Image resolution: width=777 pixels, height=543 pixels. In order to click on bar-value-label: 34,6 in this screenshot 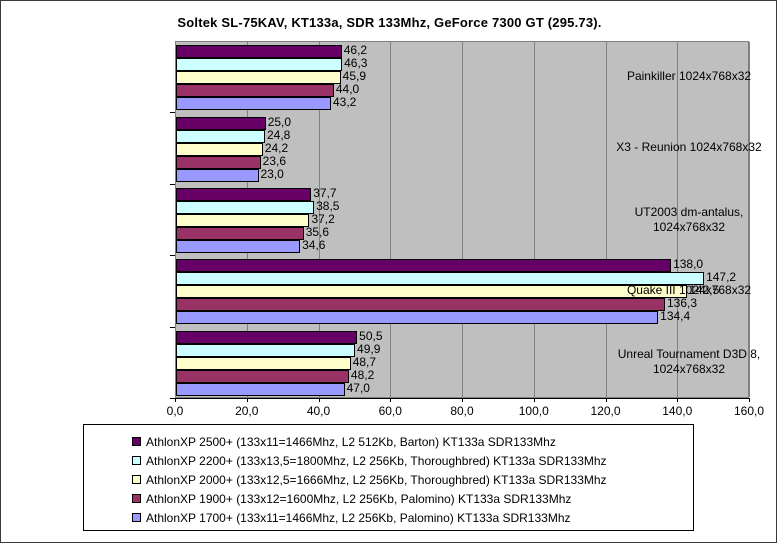, I will do `click(314, 245)`.